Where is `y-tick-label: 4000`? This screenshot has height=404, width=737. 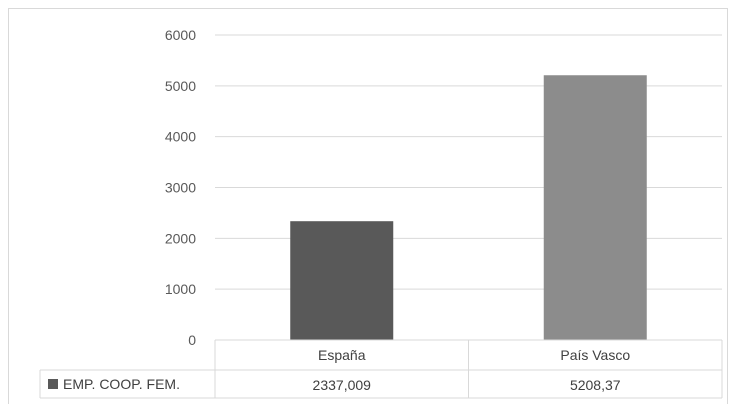 y-tick-label: 4000 is located at coordinates (180, 137).